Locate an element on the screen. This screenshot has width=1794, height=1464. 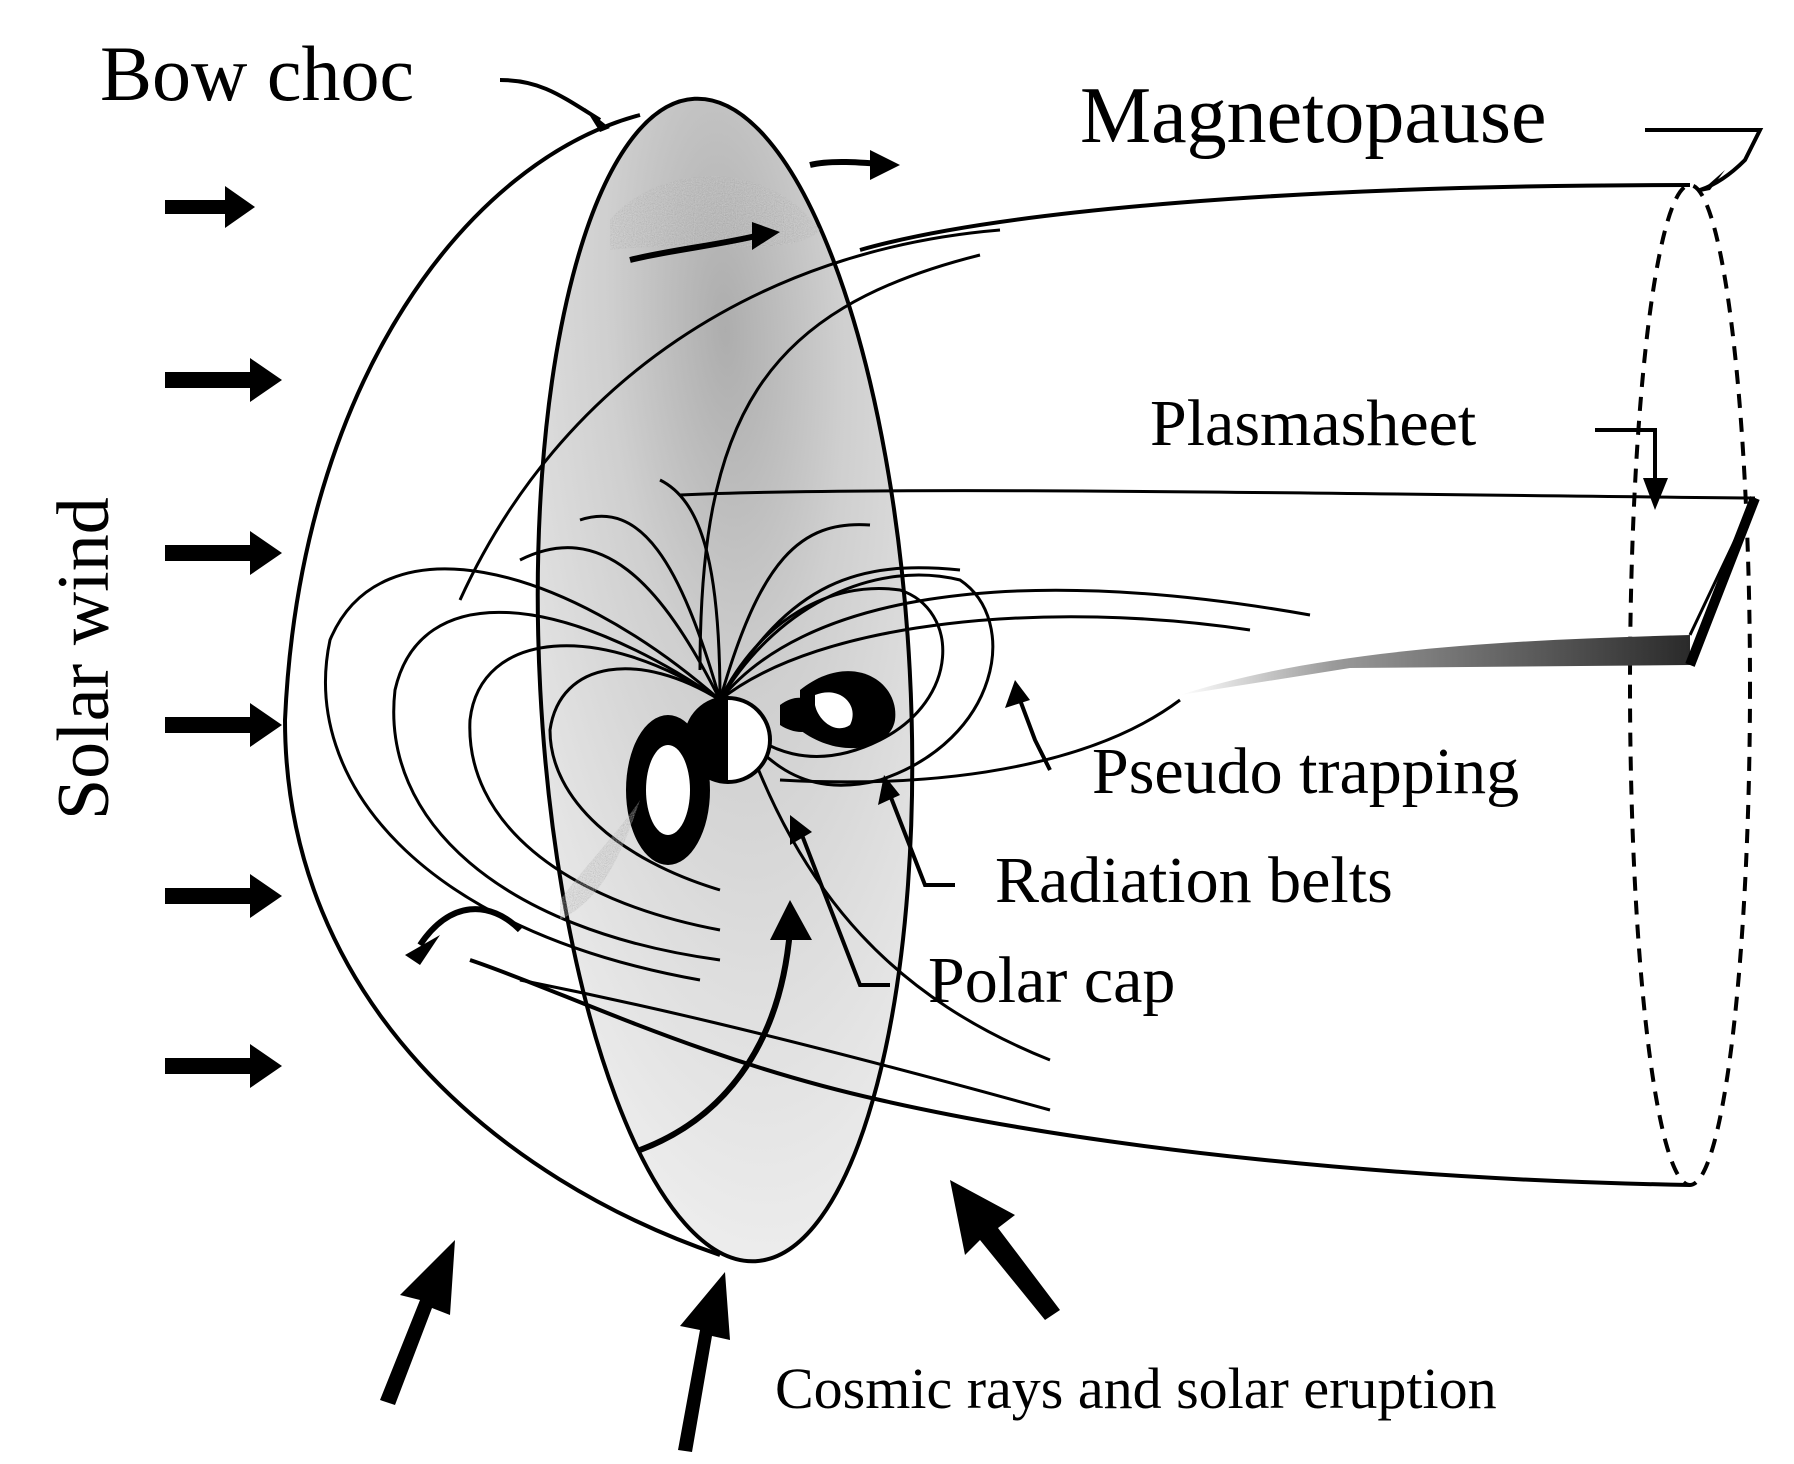
plasmasheet-slab is located at coordinates (1219, 592).